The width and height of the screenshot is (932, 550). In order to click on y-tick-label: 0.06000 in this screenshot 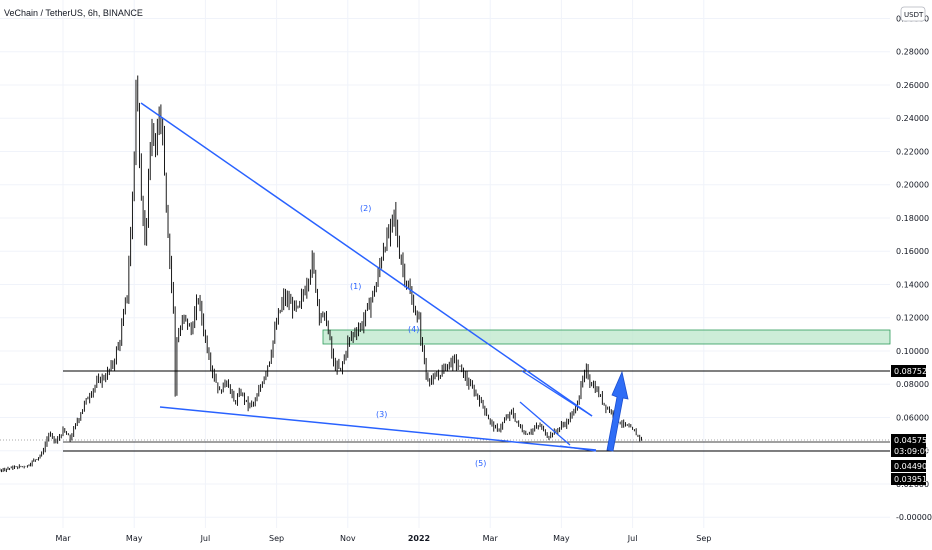, I will do `click(912, 417)`.